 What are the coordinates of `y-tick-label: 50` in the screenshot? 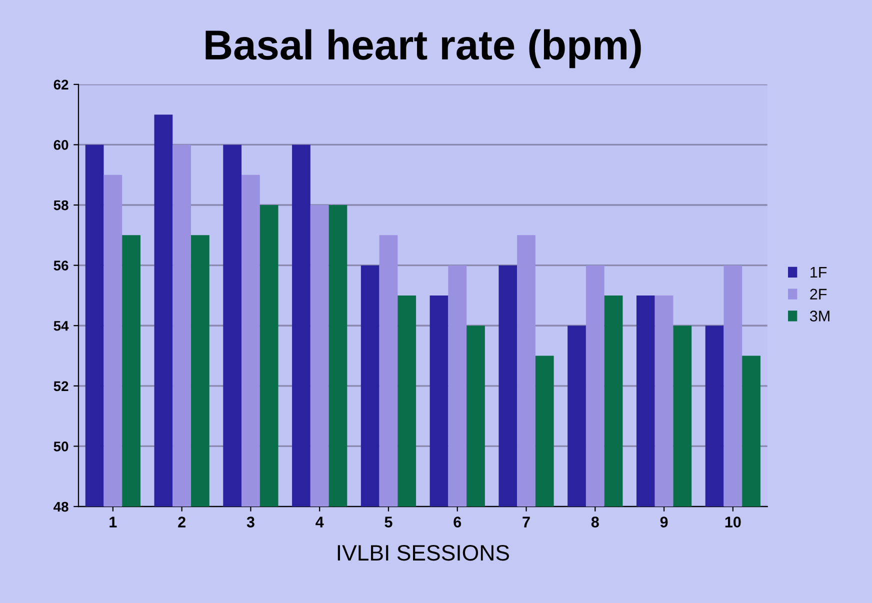 It's located at (61, 447).